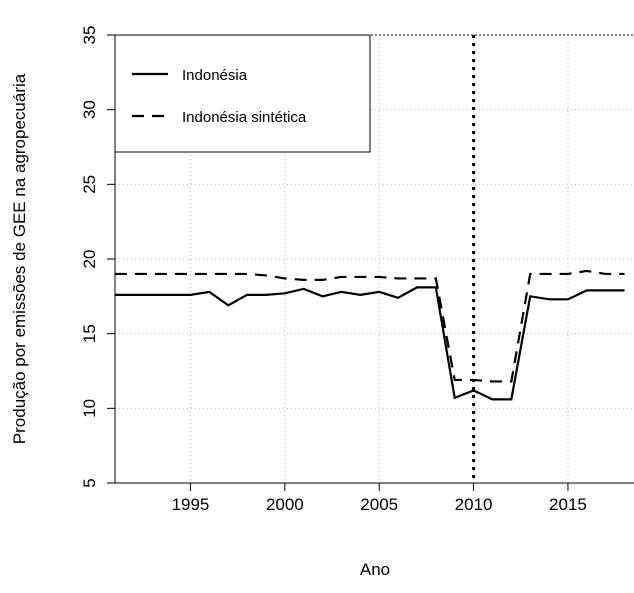  Describe the element at coordinates (89, 259) in the screenshot. I see `y-tick-label: 20` at that location.